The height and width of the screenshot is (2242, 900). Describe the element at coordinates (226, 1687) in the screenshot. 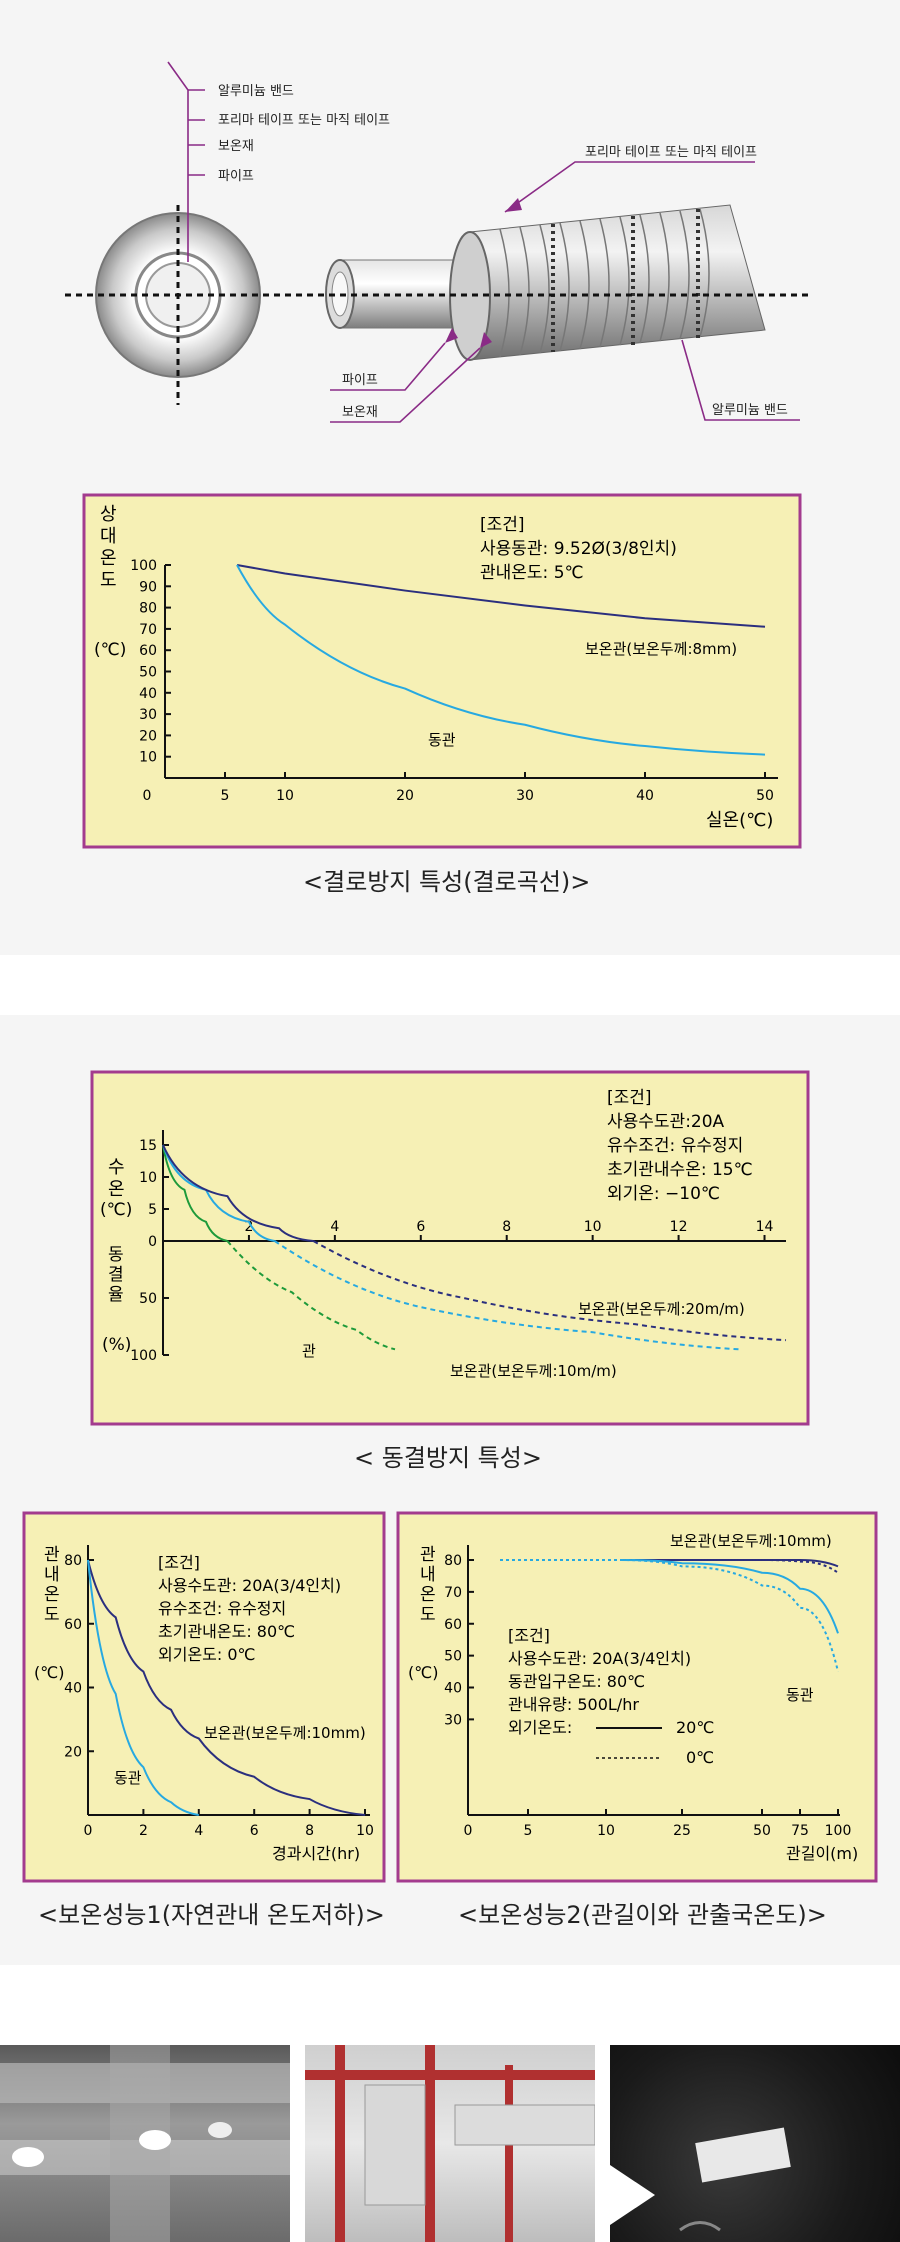

I see `chart3-series-line` at that location.